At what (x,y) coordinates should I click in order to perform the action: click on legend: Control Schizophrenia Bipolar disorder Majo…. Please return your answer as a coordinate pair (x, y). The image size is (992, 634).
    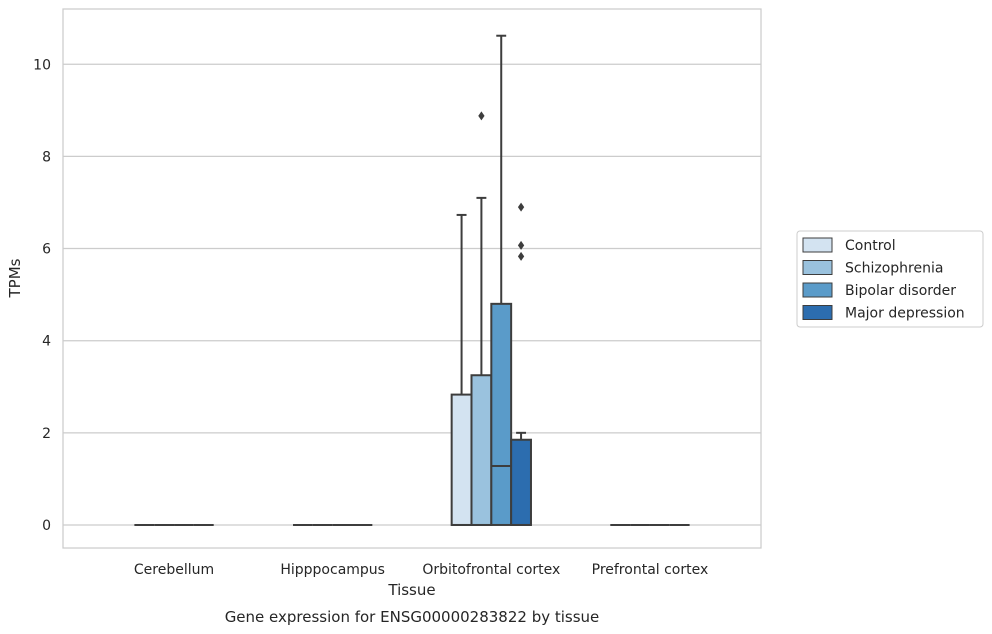
    Looking at the image, I should click on (890, 279).